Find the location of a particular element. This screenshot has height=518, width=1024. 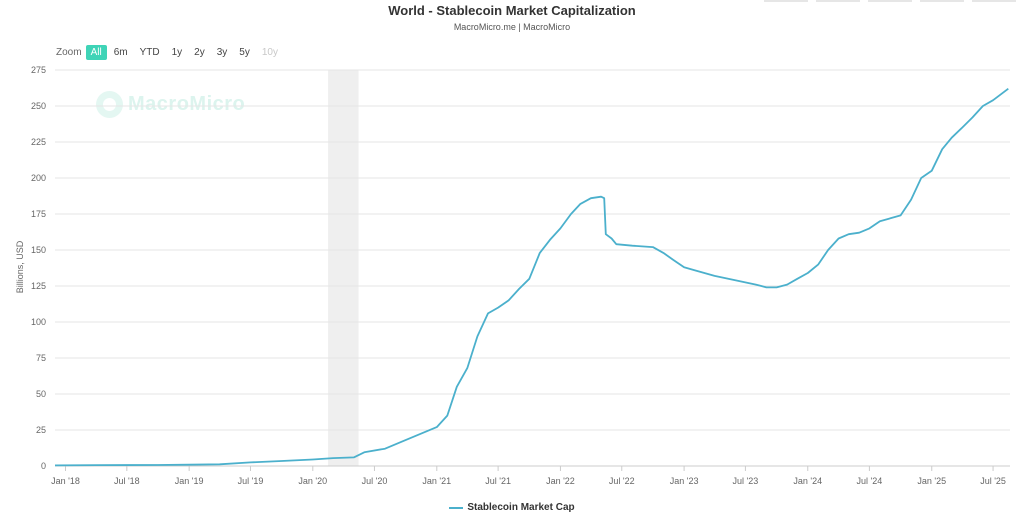

chart-legend: Stablecoin Market Cap is located at coordinates (512, 507).